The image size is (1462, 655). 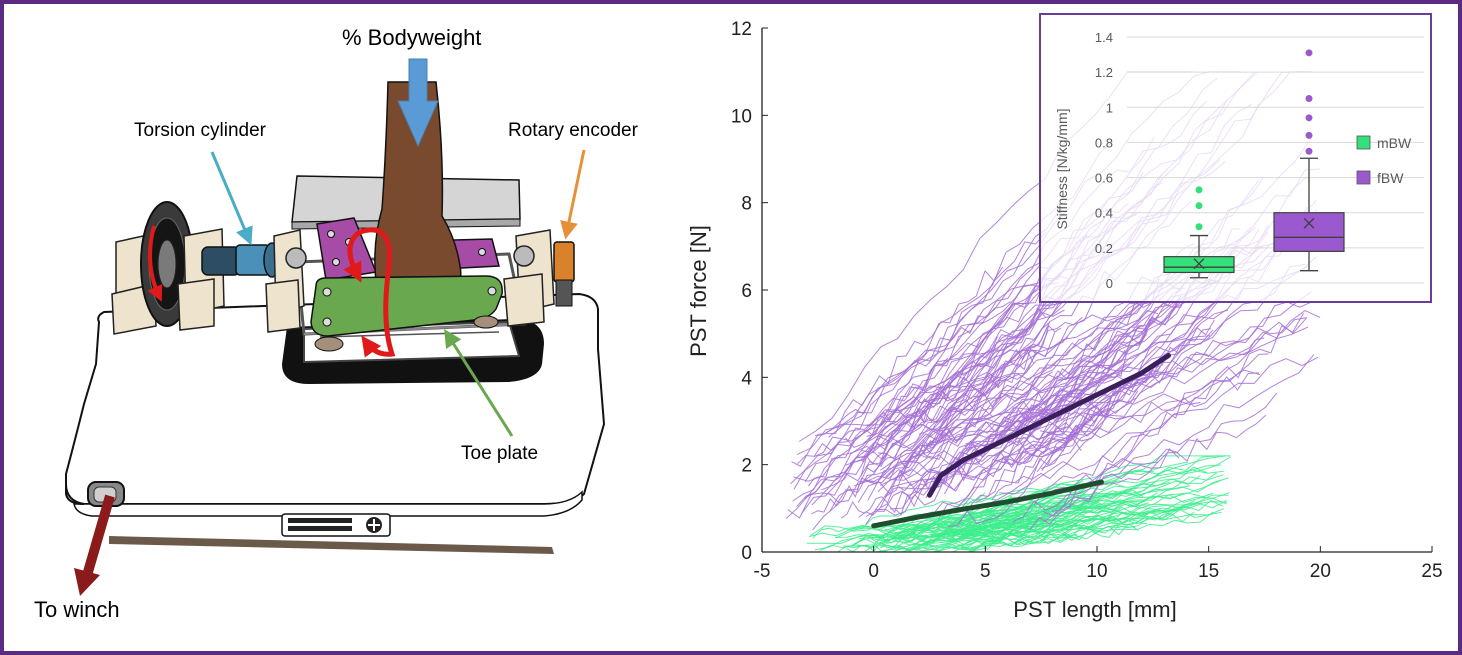 What do you see at coordinates (762, 571) in the screenshot?
I see `x-tick-label: -5` at bounding box center [762, 571].